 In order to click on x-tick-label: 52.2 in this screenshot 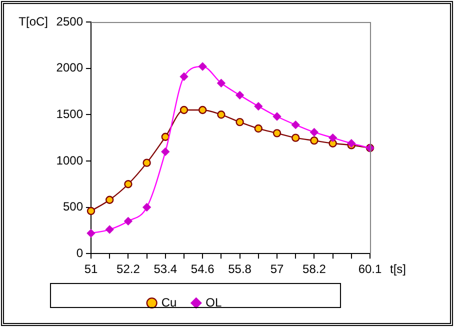, I will do `click(128, 269)`.